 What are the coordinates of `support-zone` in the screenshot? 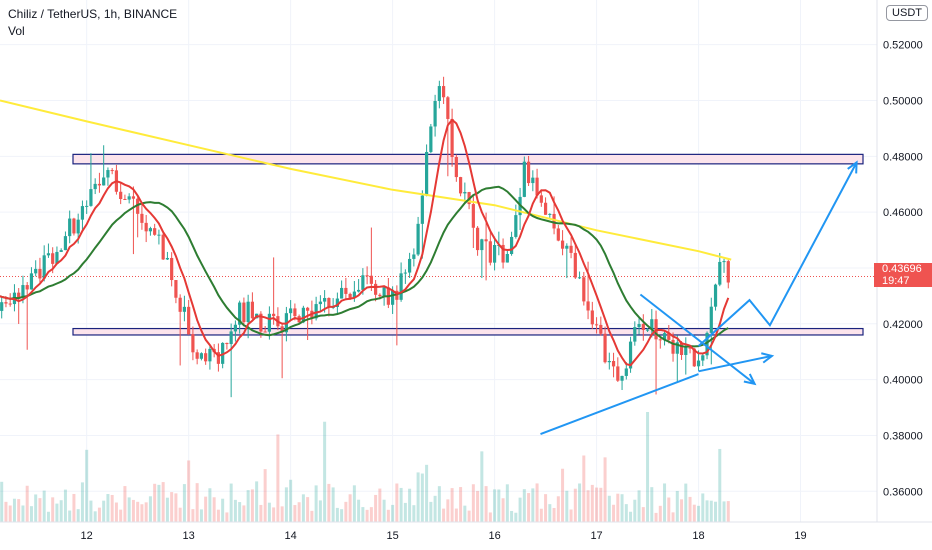 It's located at (468, 331).